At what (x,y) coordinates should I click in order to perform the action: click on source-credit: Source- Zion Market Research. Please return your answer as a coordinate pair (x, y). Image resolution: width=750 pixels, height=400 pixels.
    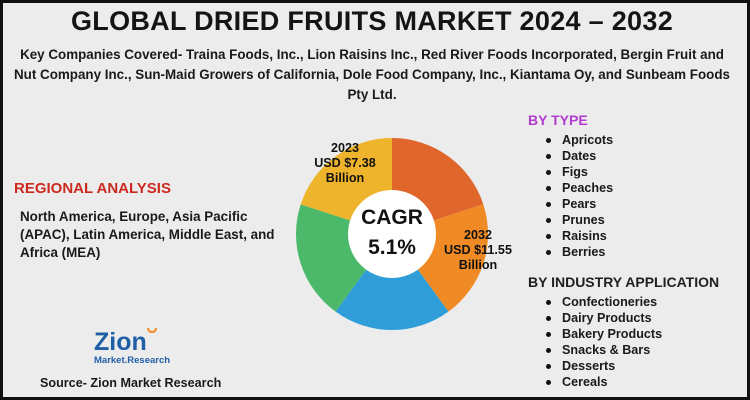
    Looking at the image, I should click on (131, 383).